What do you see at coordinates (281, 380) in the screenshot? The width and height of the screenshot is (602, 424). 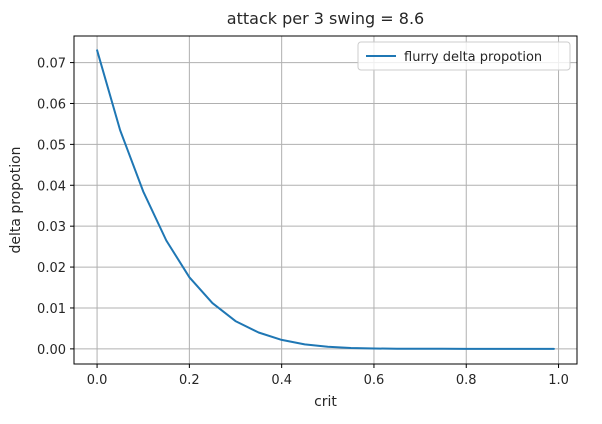 I see `x-tick-label: 0.4` at bounding box center [281, 380].